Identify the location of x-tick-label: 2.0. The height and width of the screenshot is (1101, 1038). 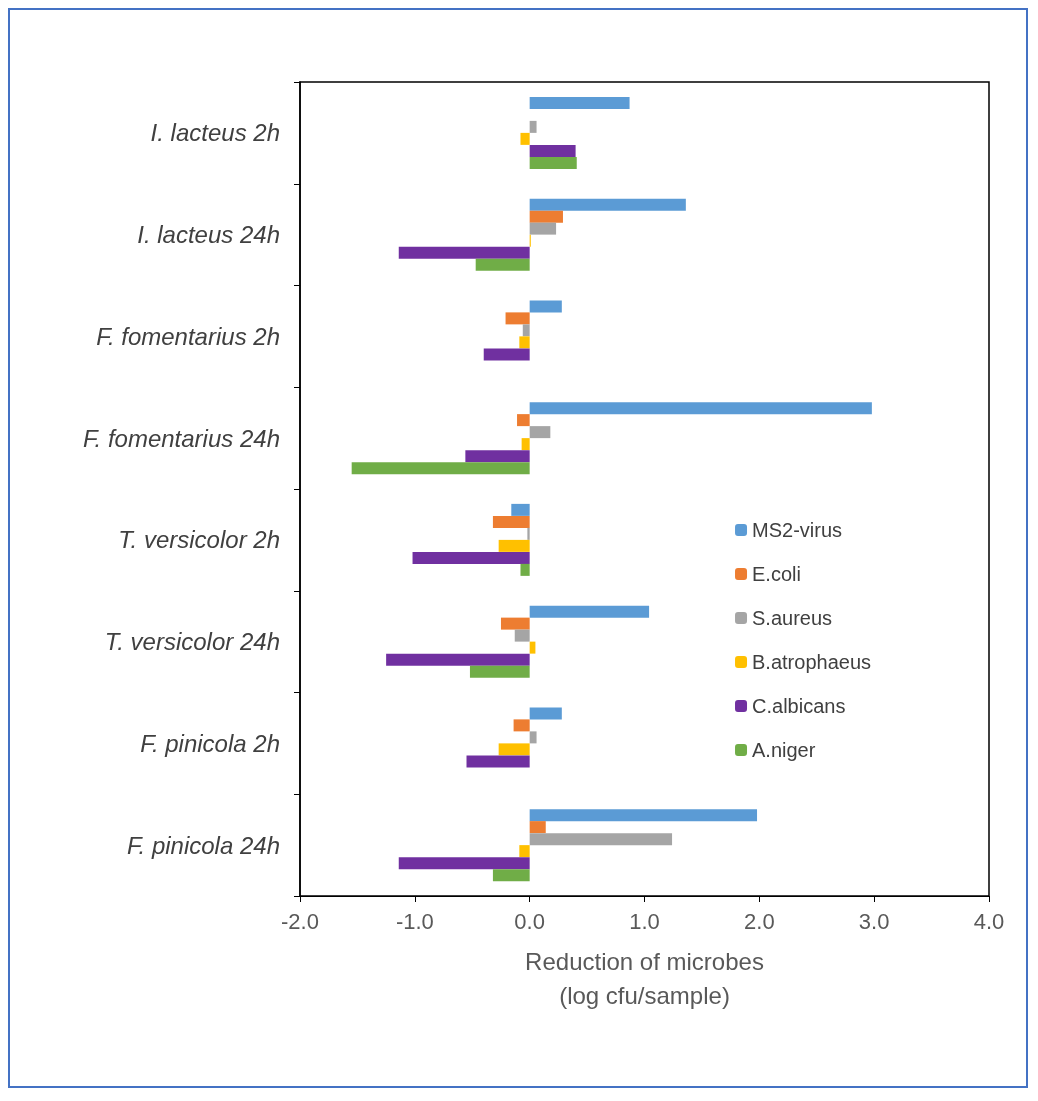
(759, 921).